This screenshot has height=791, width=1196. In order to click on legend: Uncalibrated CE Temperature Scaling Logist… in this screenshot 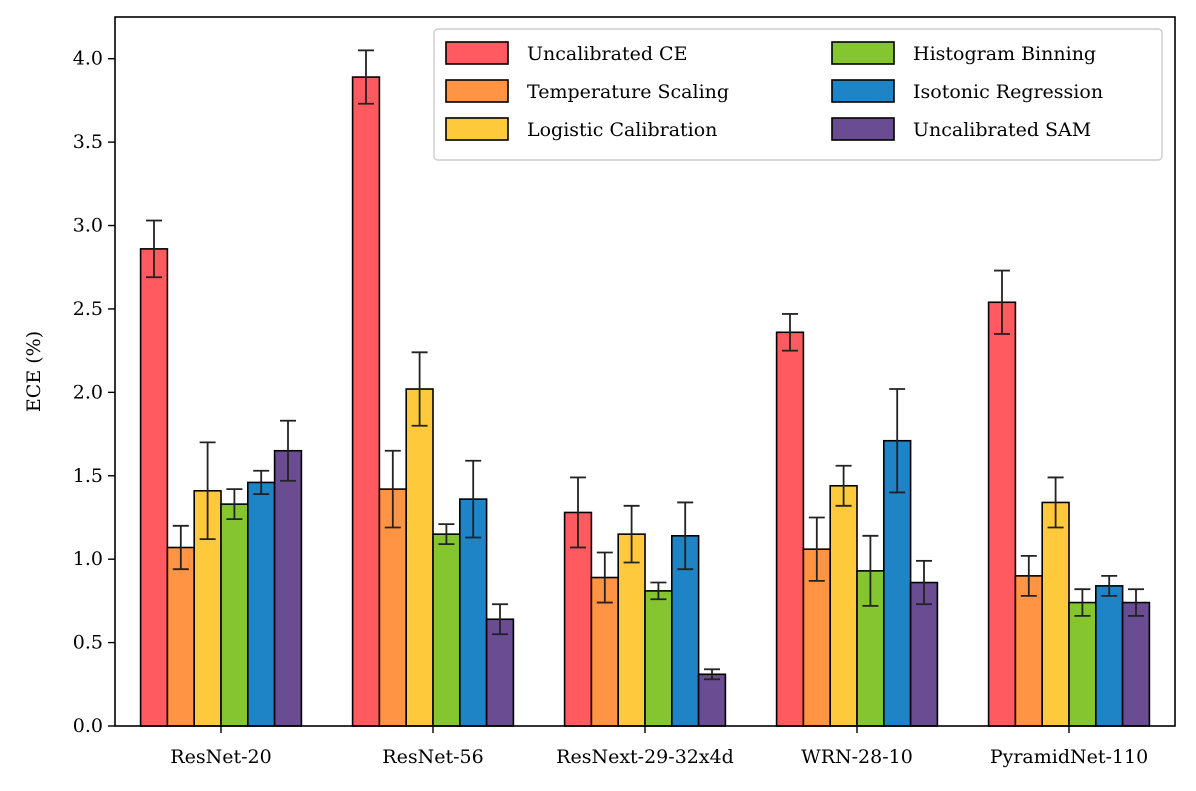, I will do `click(798, 94)`.